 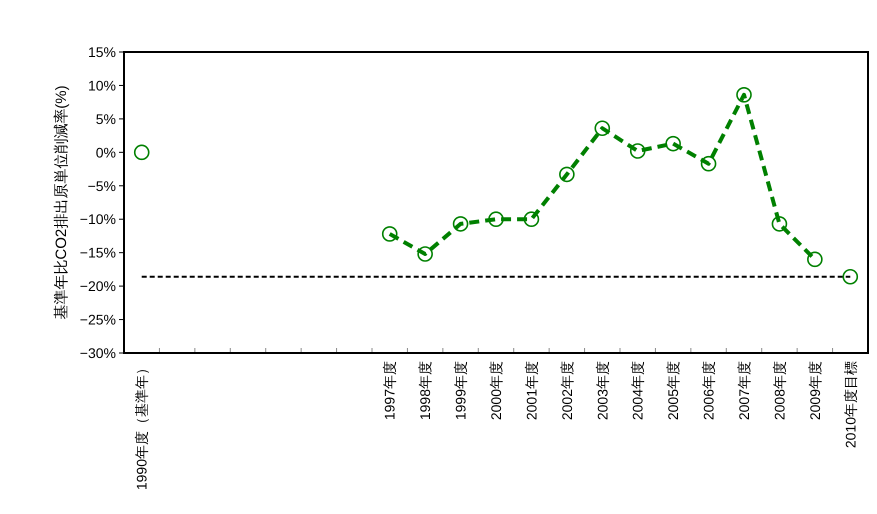 What do you see at coordinates (106, 152) in the screenshot?
I see `y-tick-label: 0%` at bounding box center [106, 152].